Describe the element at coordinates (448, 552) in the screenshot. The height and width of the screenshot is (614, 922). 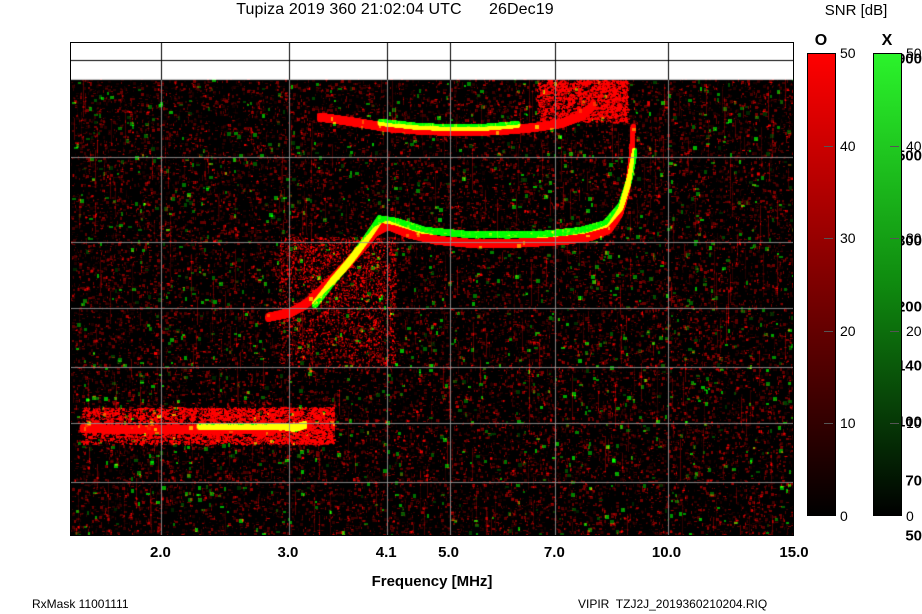
I see `x-tick-5.0: 5.0` at that location.